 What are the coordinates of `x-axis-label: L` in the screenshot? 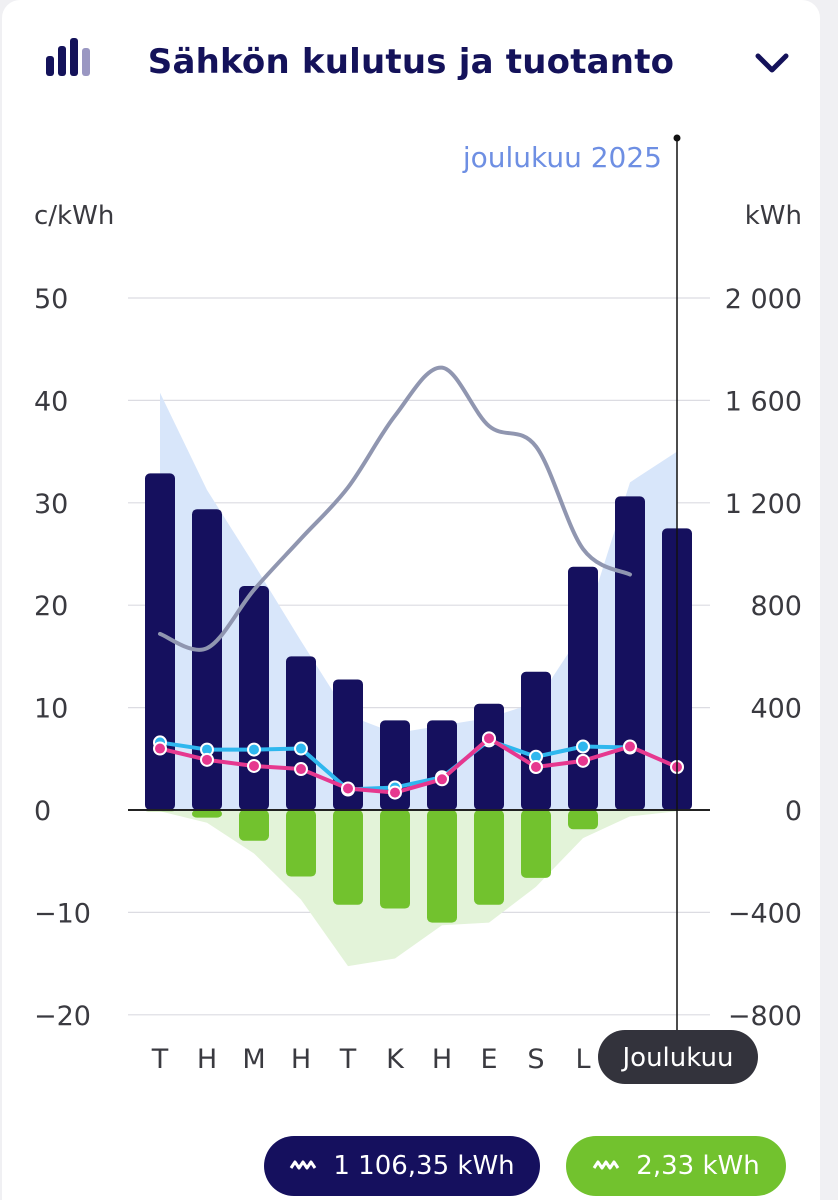 It's located at (582, 1059).